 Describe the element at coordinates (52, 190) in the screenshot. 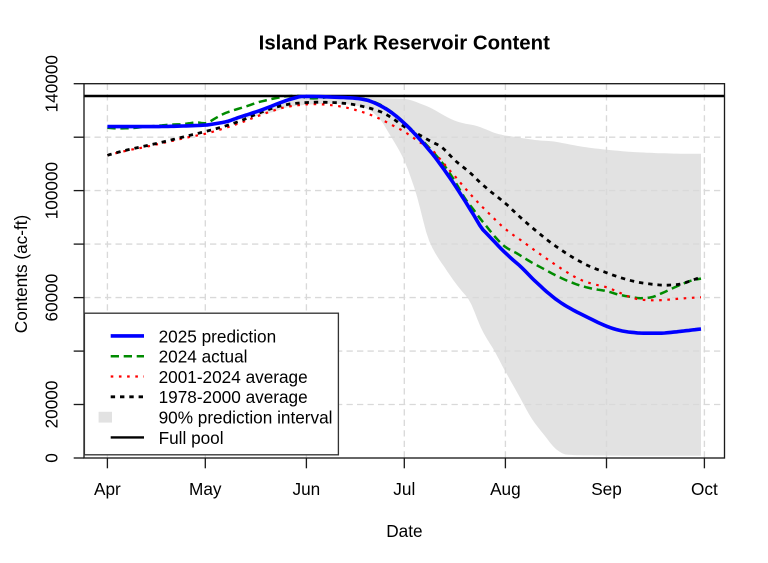

I see `svg-text: 100000` at that location.